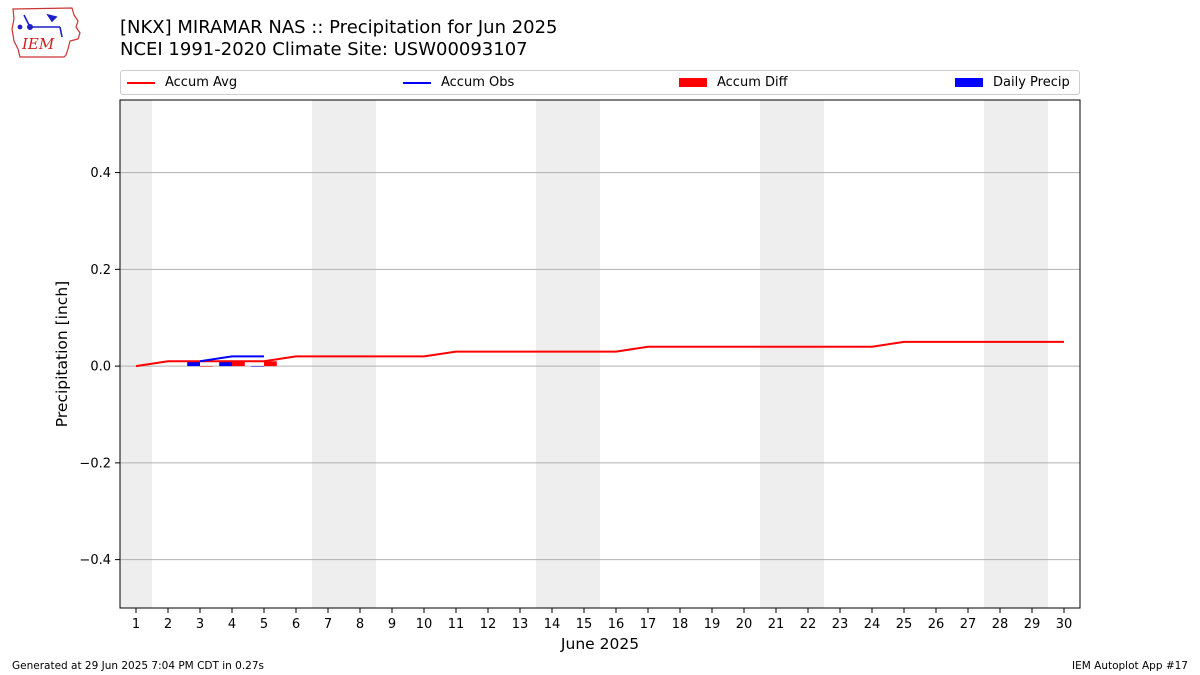  I want to click on x-tick-label-4: 5, so click(264, 624).